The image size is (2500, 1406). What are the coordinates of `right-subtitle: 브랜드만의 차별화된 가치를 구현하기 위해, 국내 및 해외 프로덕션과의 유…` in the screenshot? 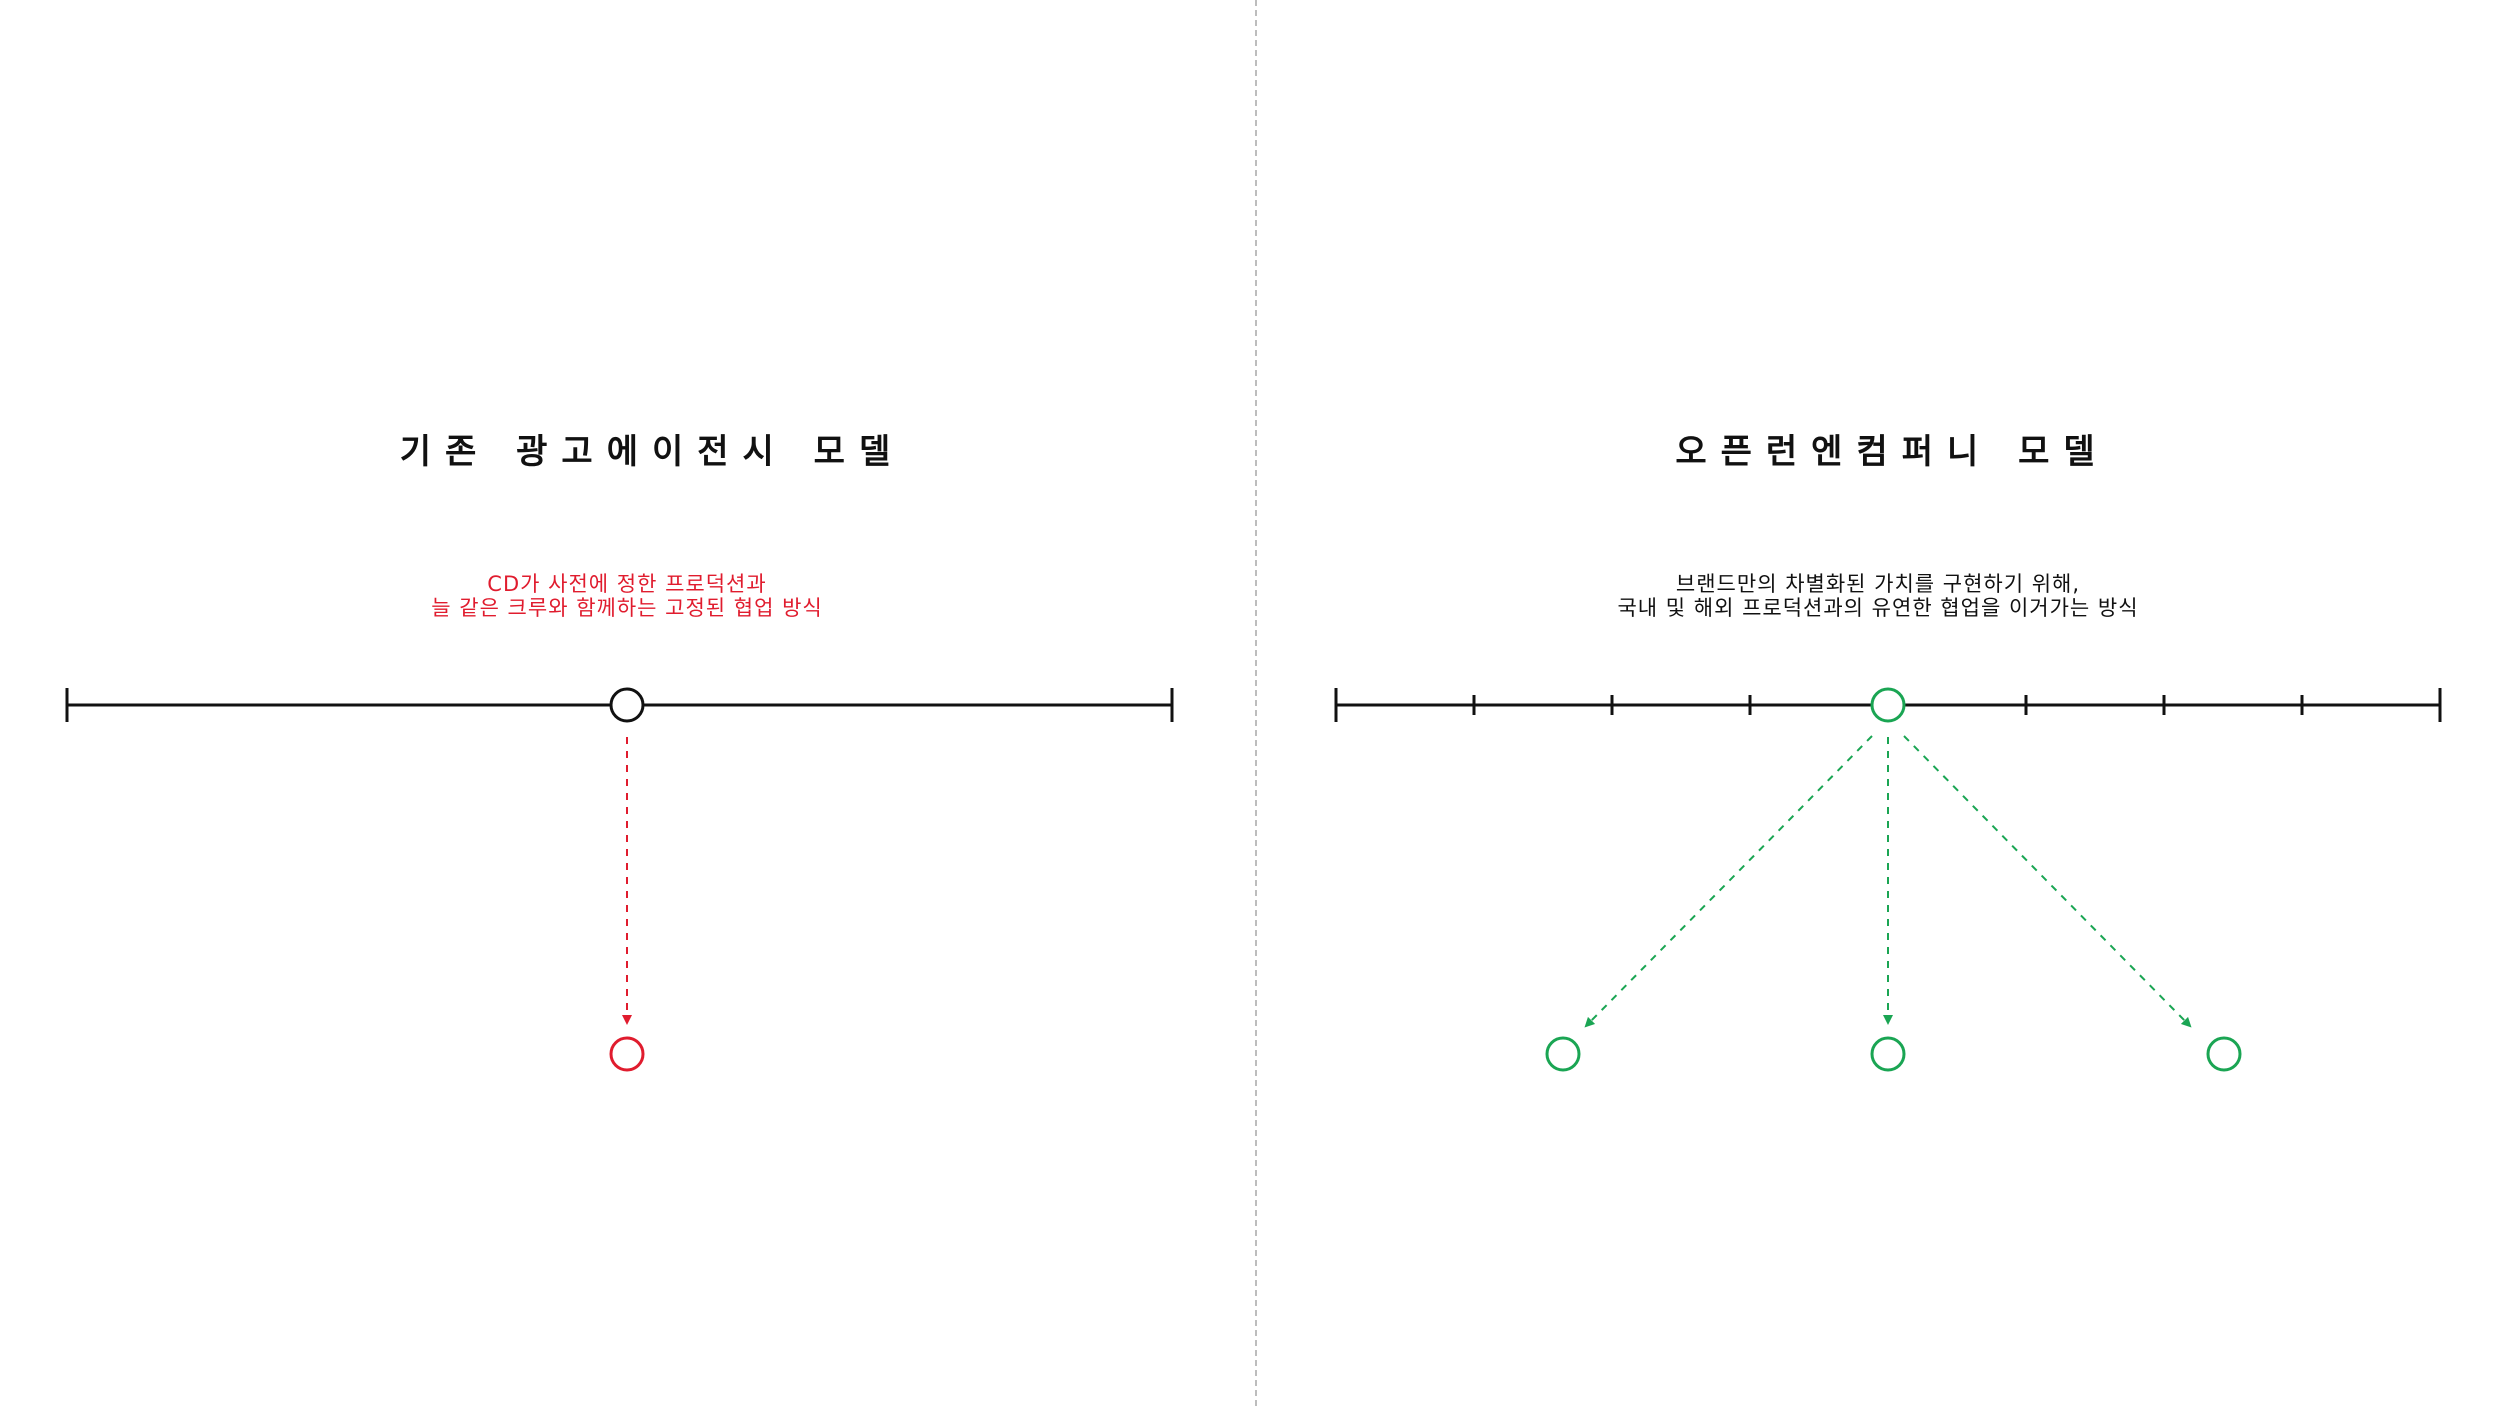 It's located at (1878, 596).